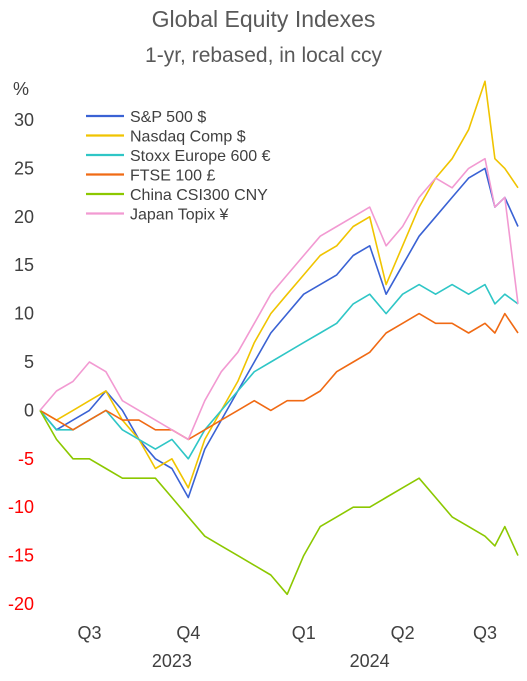  I want to click on legend-label: Stoxx Europe 600 €, so click(200, 156).